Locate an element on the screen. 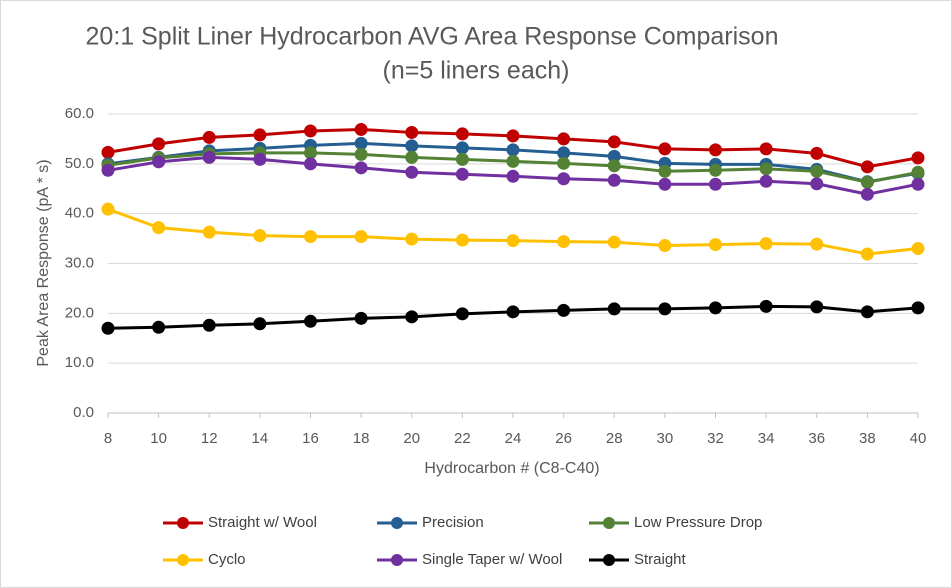  x-tick-label: 10 is located at coordinates (158, 438).